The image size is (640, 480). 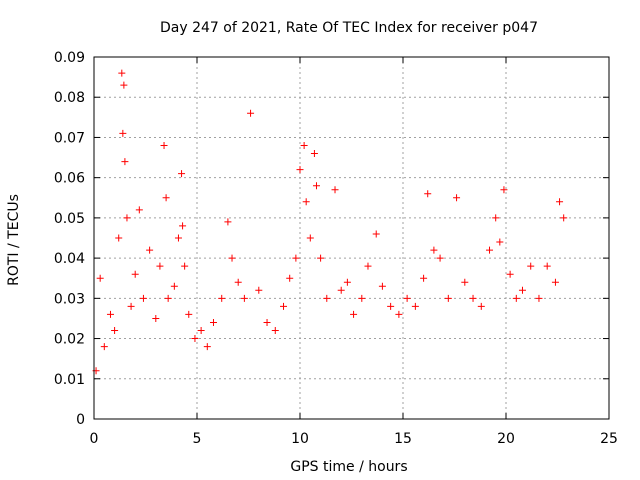 What do you see at coordinates (609, 439) in the screenshot?
I see `x-tick-label: 25` at bounding box center [609, 439].